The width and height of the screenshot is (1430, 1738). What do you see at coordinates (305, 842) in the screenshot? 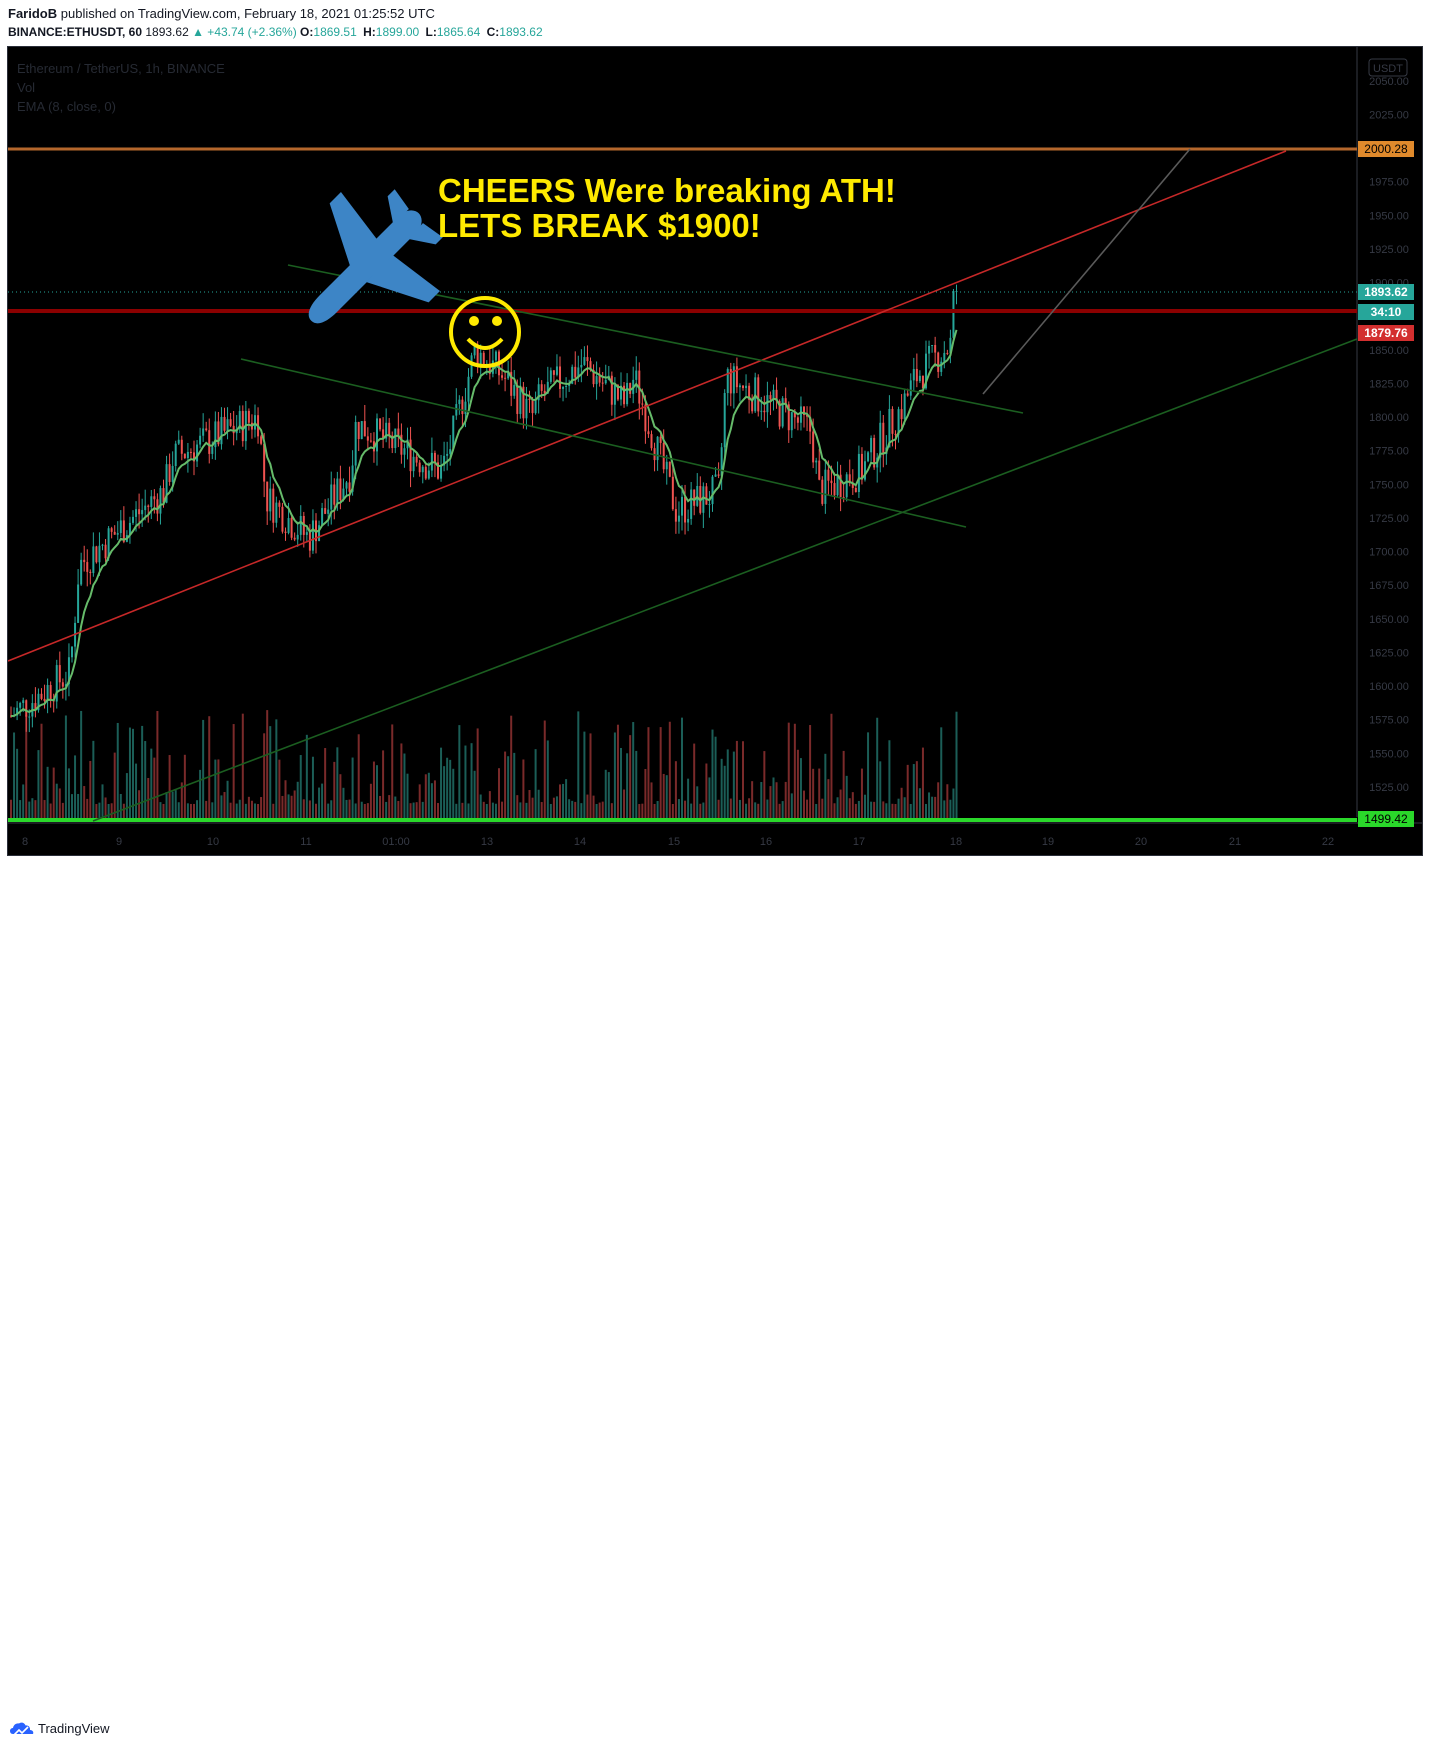
I see `time-tick-label: 11` at bounding box center [305, 842].